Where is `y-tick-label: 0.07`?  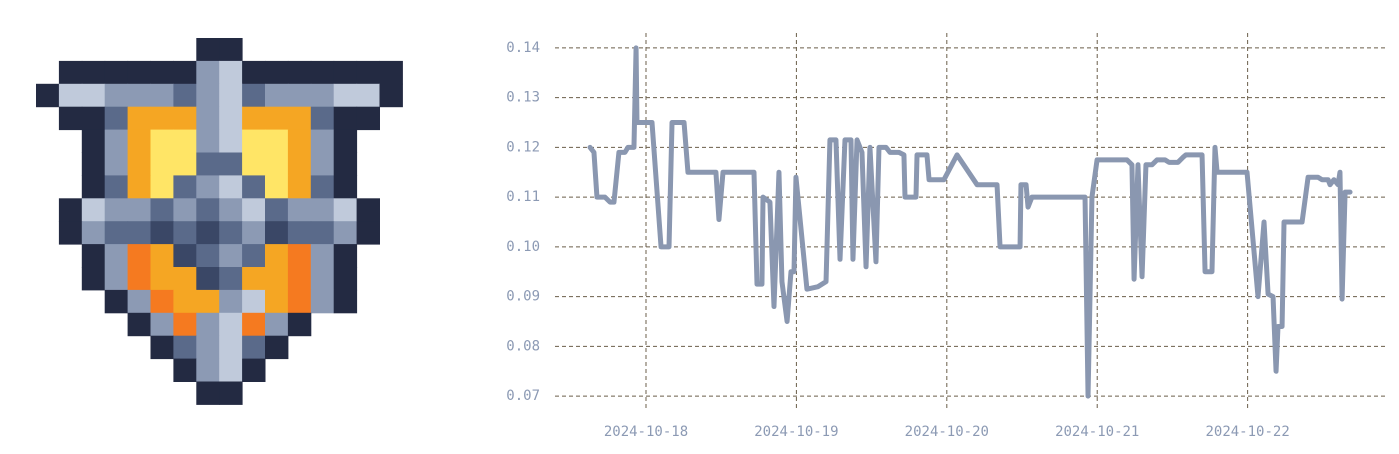
y-tick-label: 0.07 is located at coordinates (523, 396).